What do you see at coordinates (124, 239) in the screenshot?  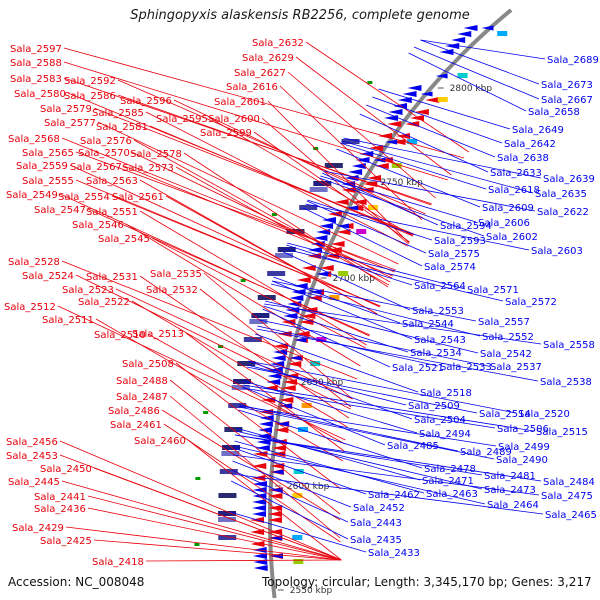 I see `left-gene-label: Sala_2545` at bounding box center [124, 239].